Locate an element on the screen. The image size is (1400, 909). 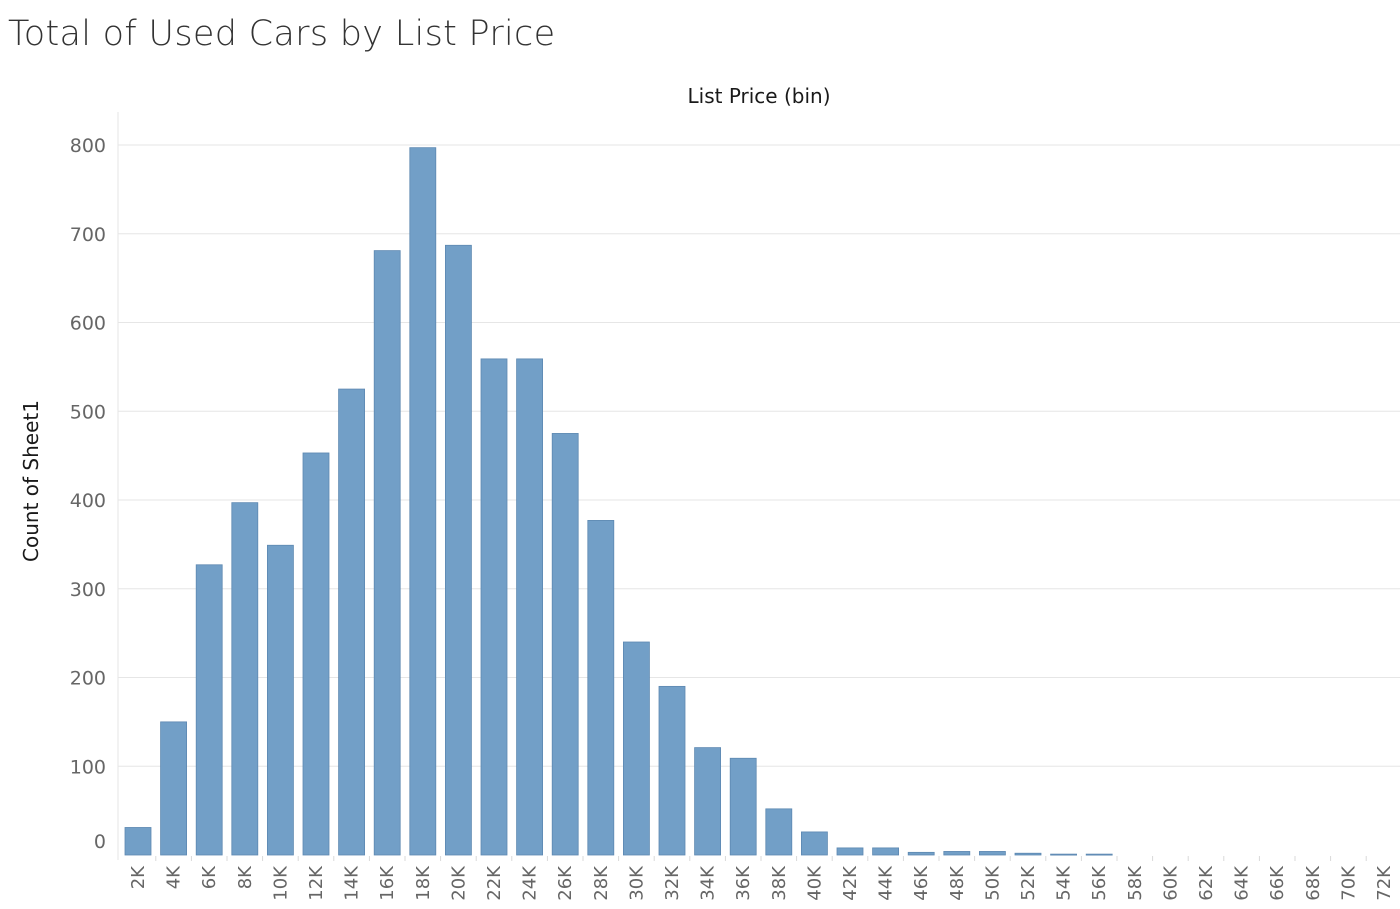
x-tick-label: 58K is located at coordinates (1135, 883).